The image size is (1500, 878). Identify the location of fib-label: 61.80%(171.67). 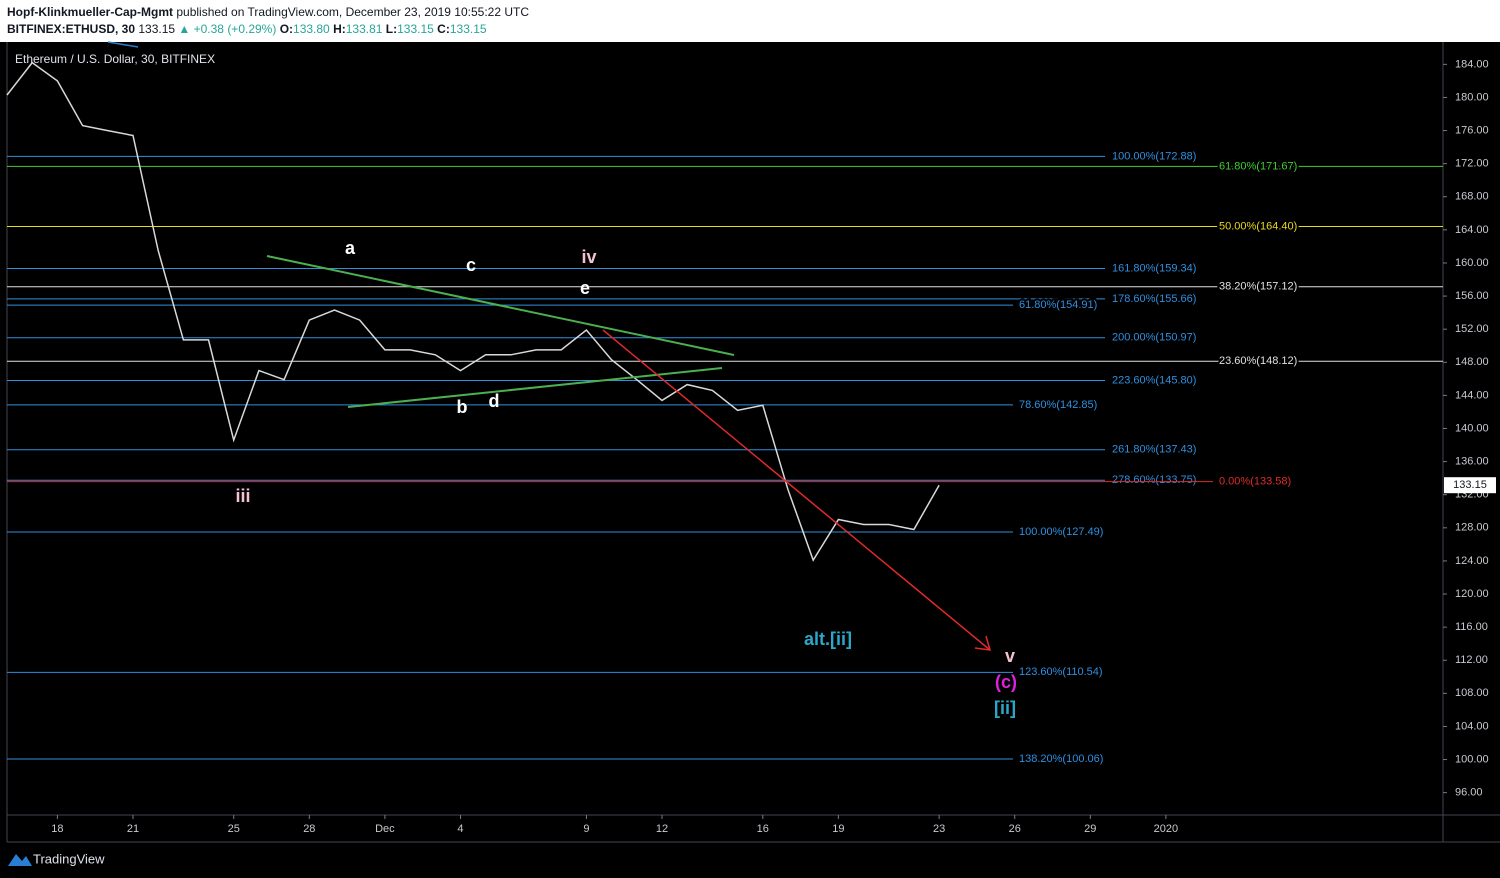
(1258, 166).